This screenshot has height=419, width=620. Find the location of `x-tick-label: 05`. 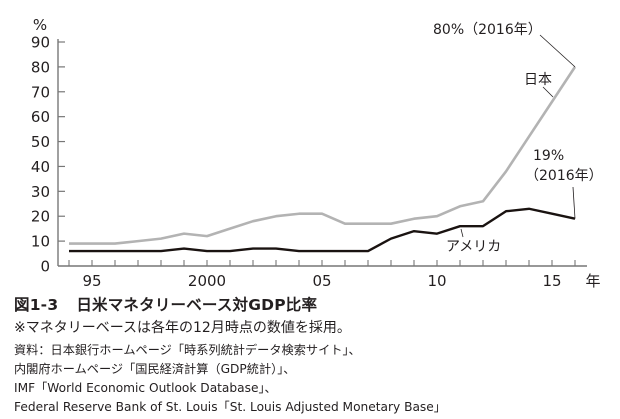

x-tick-label: 05 is located at coordinates (321, 281).